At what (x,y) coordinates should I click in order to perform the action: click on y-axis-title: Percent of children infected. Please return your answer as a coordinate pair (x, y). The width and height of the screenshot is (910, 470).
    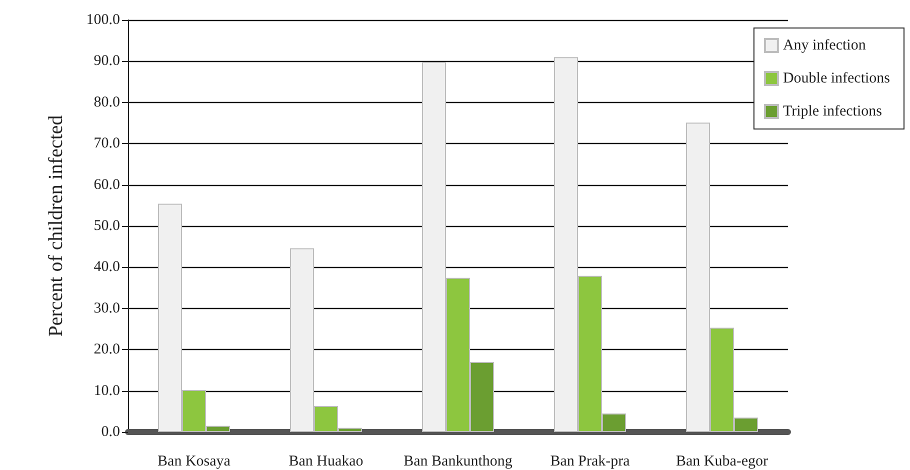
    Looking at the image, I should click on (56, 226).